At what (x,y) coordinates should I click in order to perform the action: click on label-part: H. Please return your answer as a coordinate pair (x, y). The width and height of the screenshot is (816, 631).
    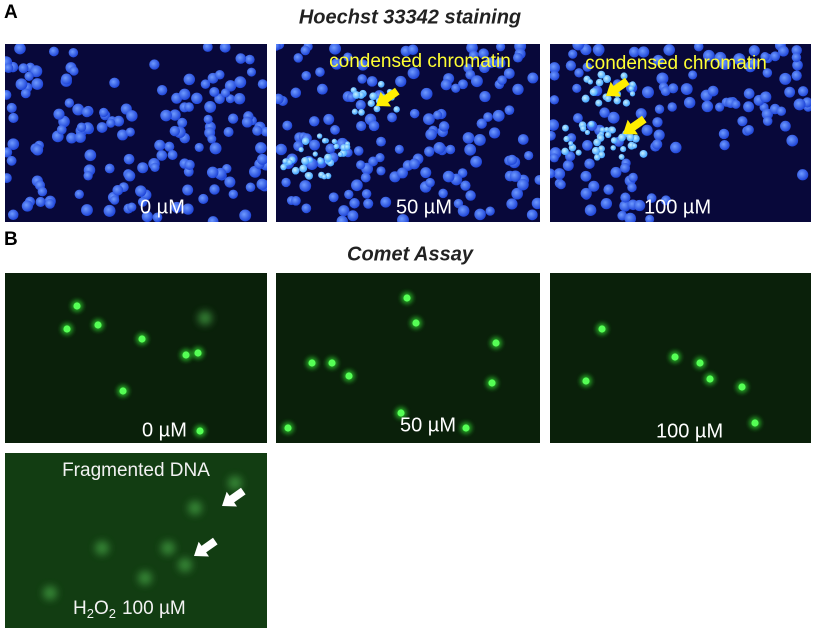
    Looking at the image, I should click on (80, 608).